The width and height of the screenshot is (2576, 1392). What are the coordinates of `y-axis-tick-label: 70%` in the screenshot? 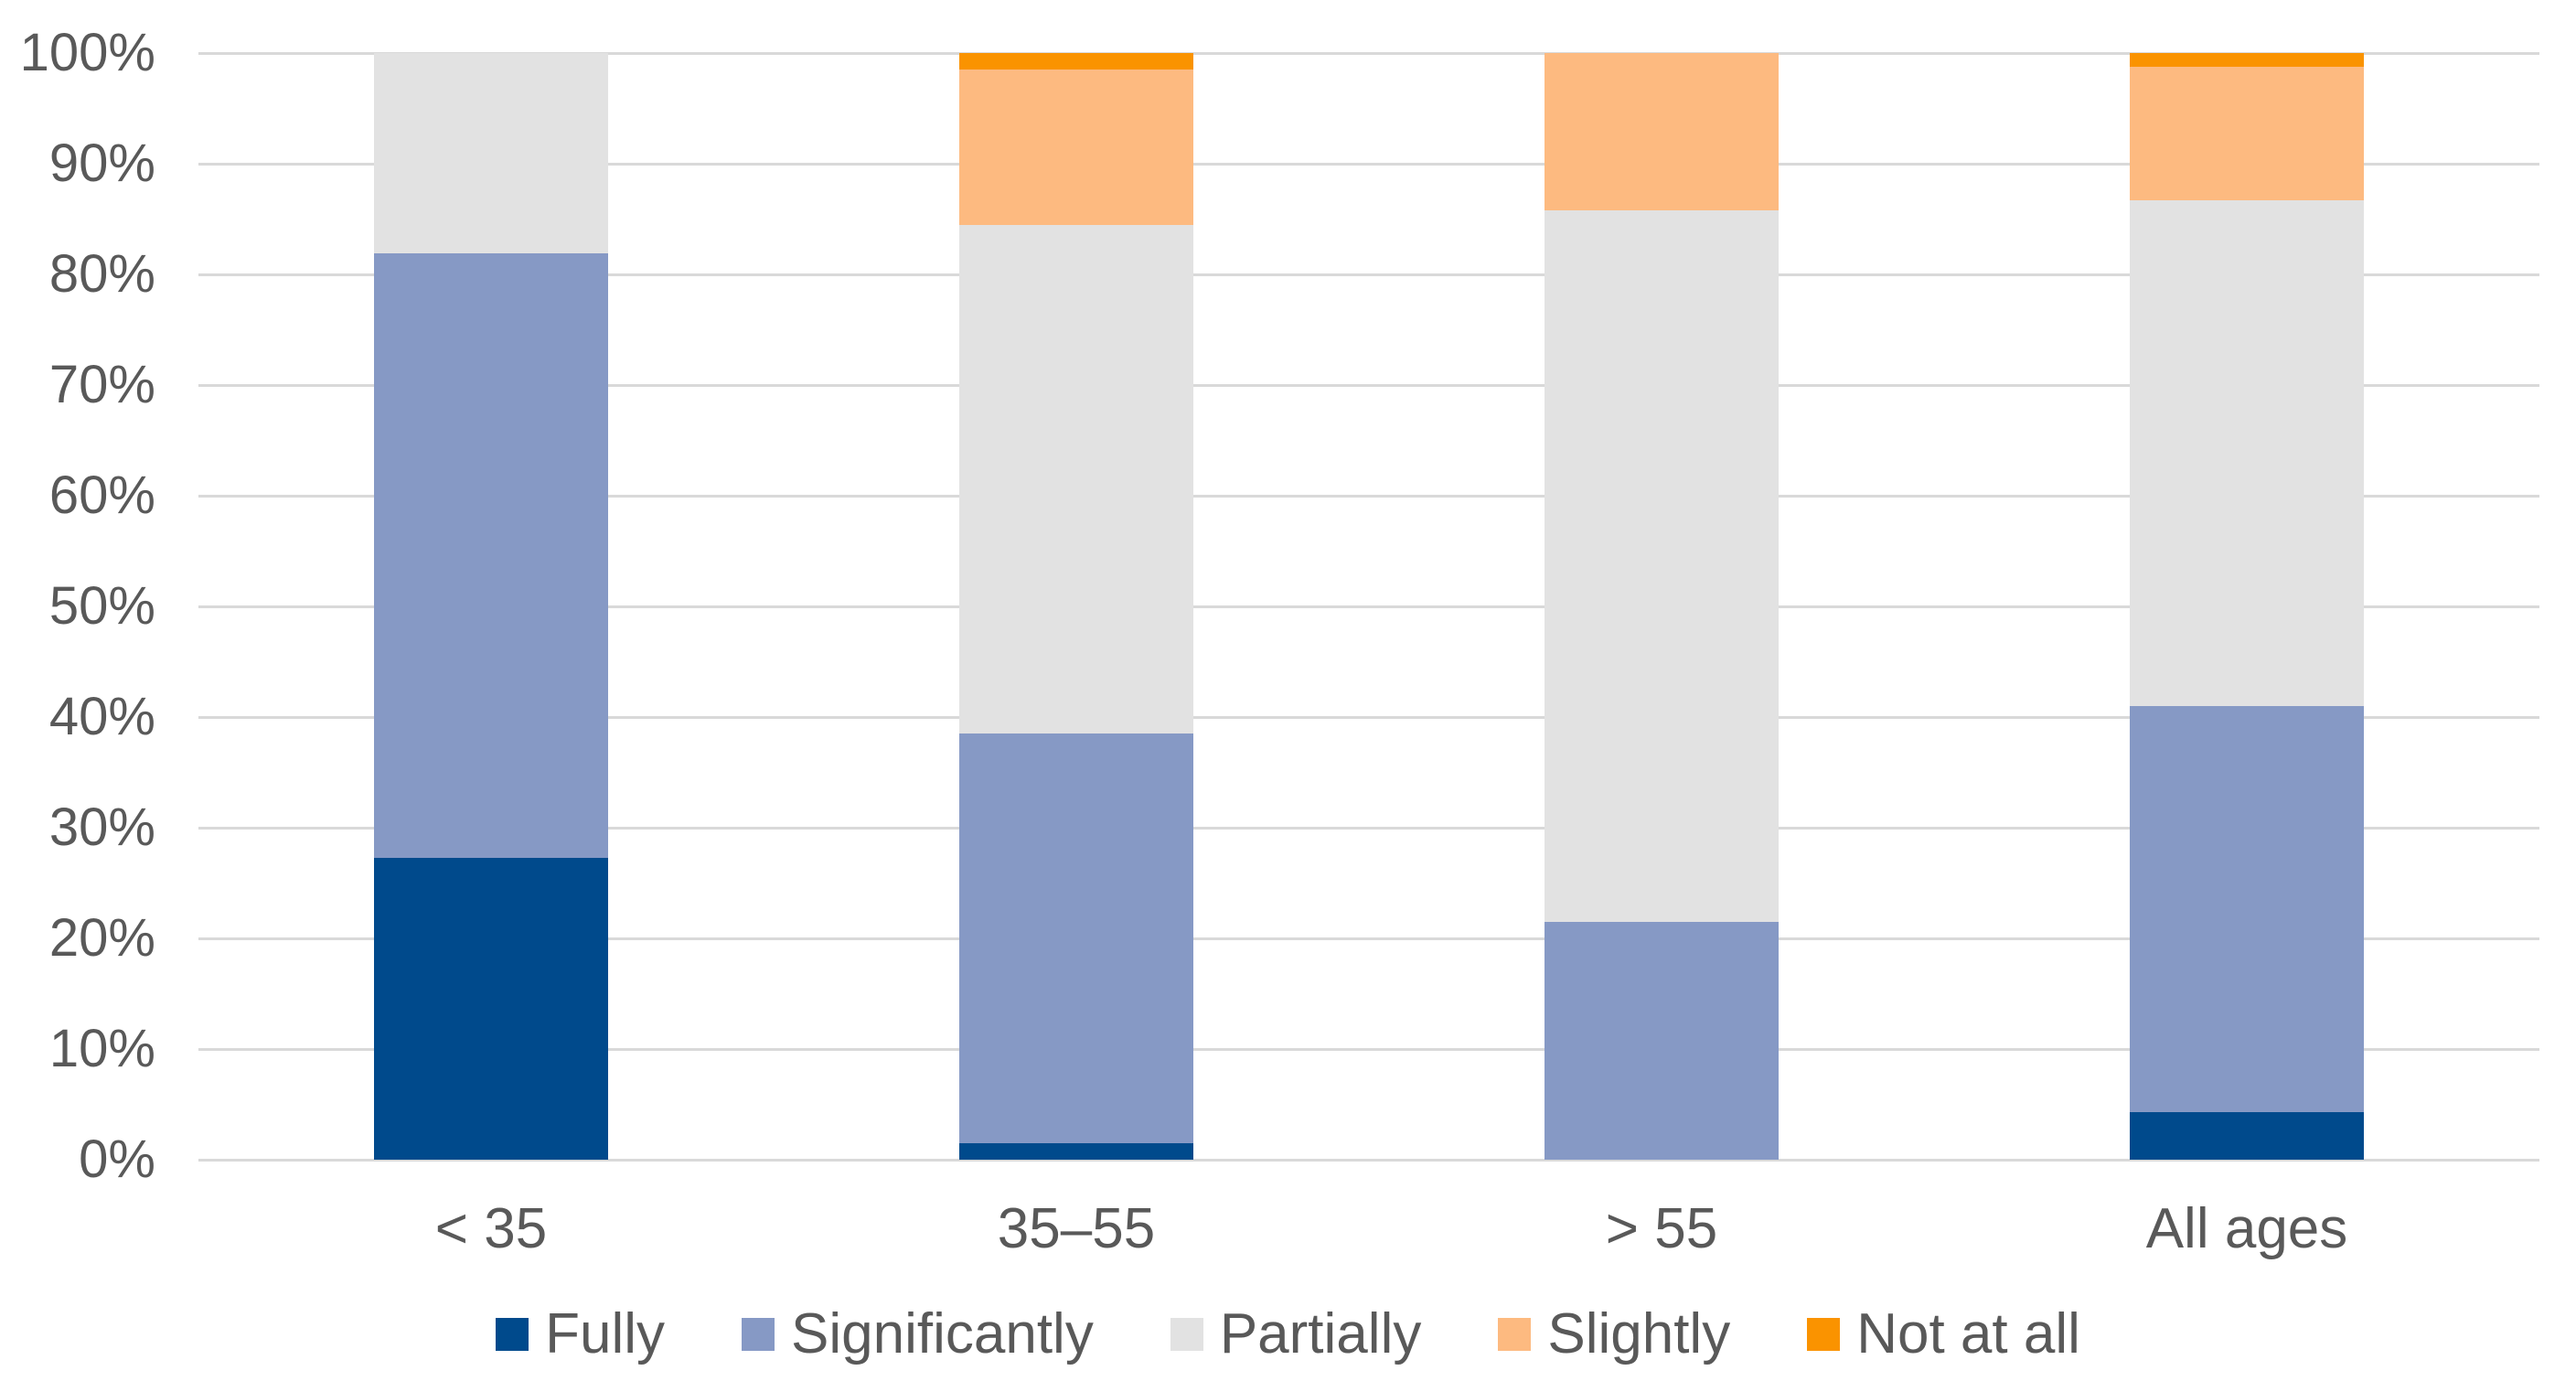 It's located at (101, 384).